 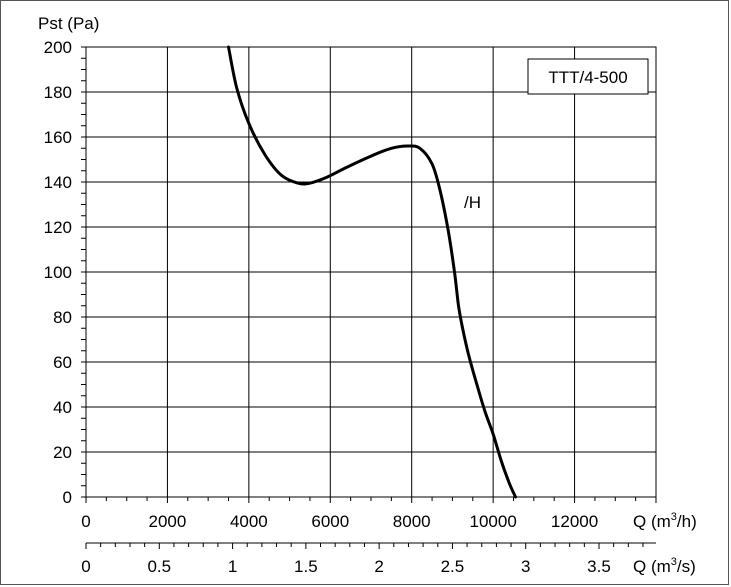 I want to click on x-tick-label: 0, so click(x=85, y=521).